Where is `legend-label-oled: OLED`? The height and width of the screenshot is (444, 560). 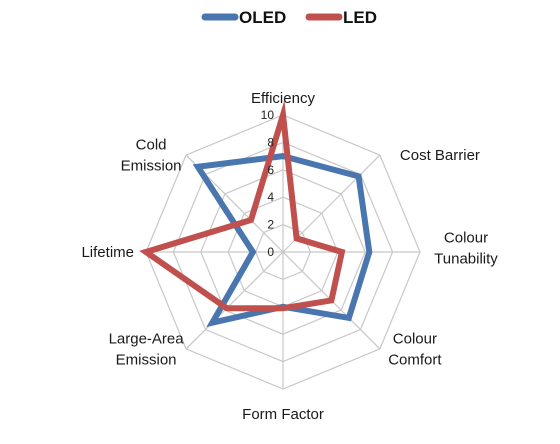
legend-label-oled: OLED is located at coordinates (262, 17).